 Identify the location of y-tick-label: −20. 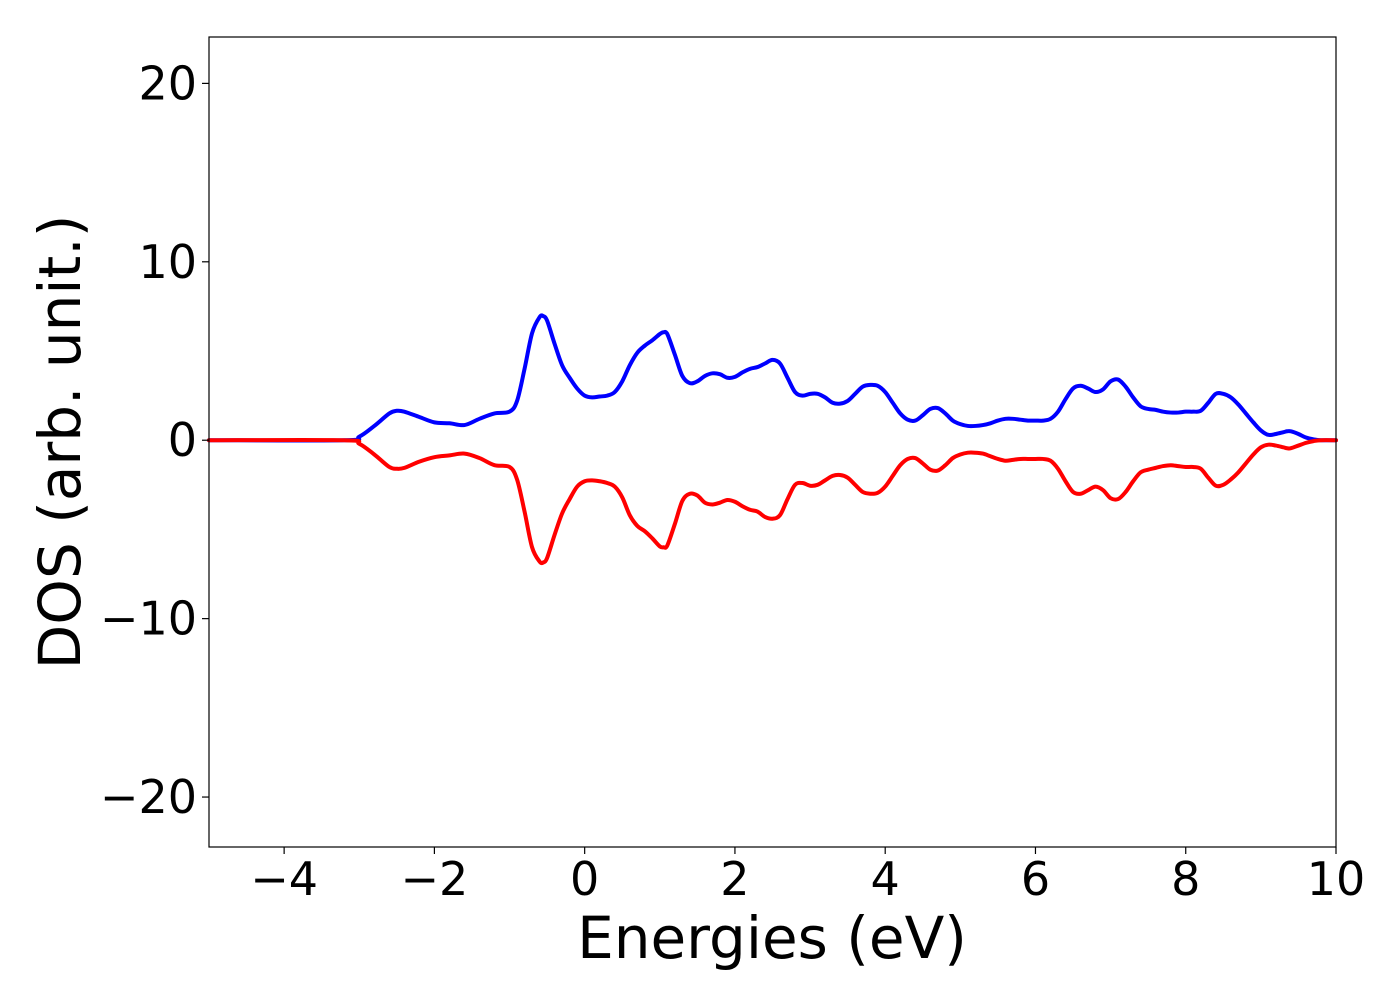
(148, 797).